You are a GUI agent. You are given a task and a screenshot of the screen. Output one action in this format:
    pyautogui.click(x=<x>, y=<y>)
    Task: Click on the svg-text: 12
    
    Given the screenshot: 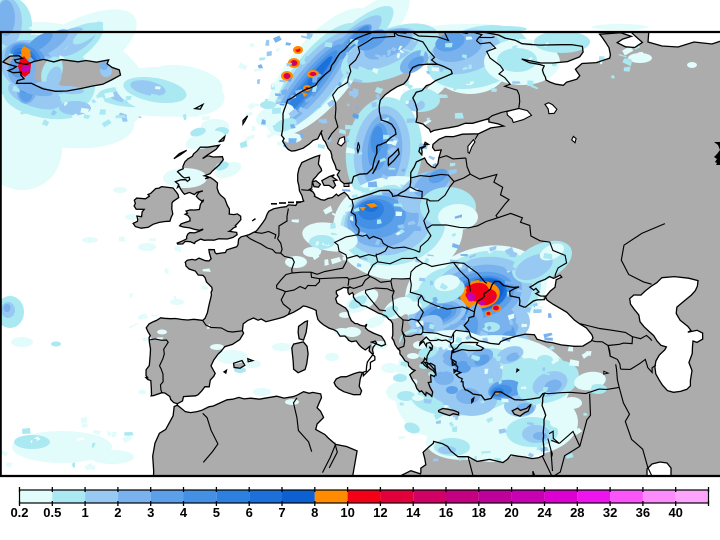 What is the action you would take?
    pyautogui.click(x=380, y=512)
    